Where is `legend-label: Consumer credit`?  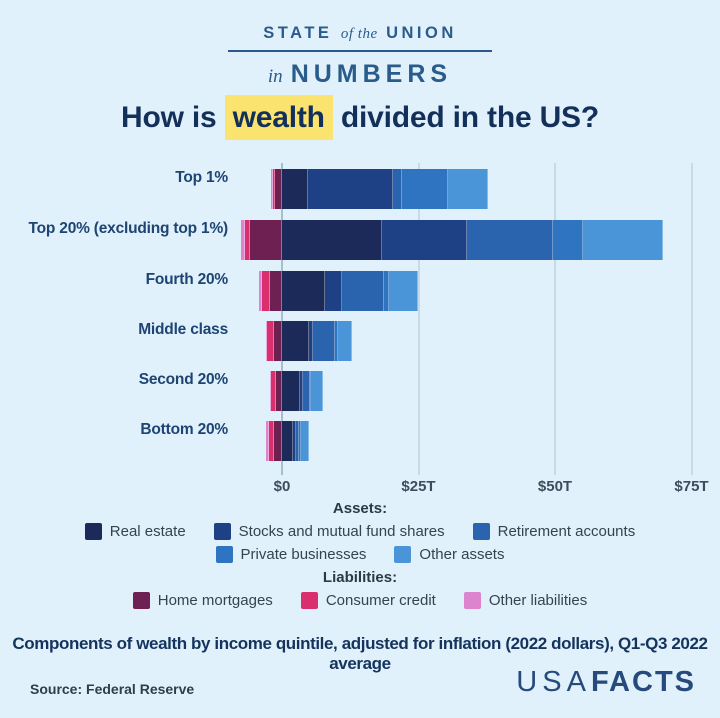
legend-label: Consumer credit is located at coordinates (380, 600).